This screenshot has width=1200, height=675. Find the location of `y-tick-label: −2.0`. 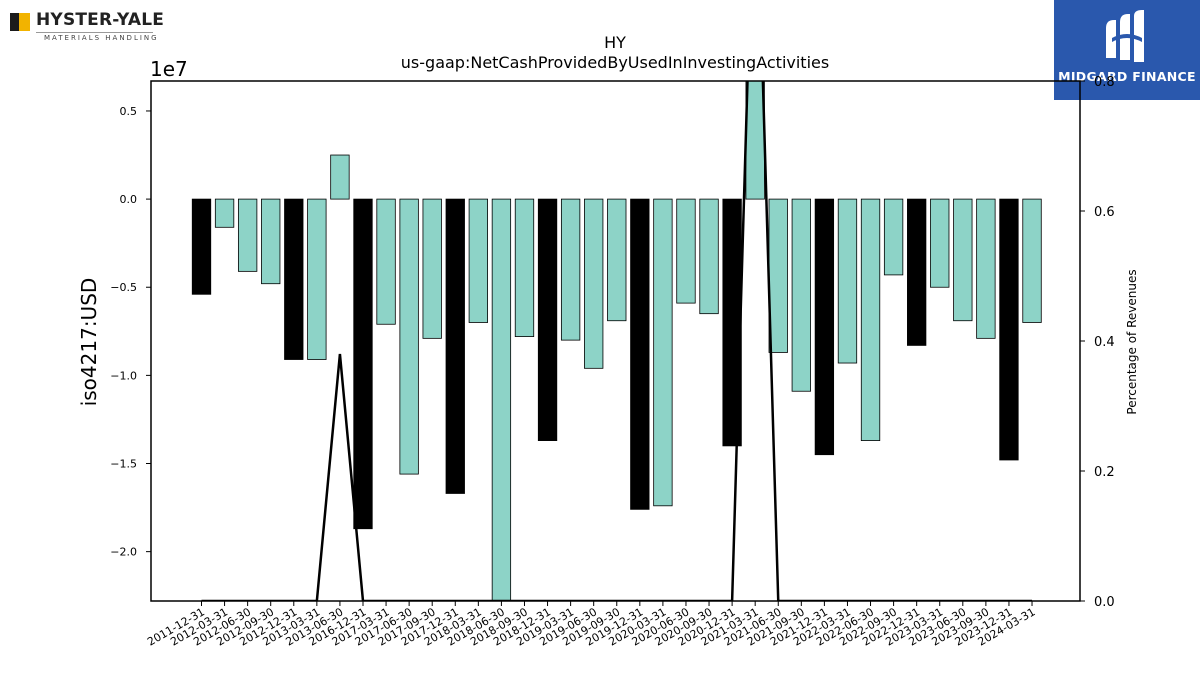

y-tick-label: −2.0 is located at coordinates (123, 552).